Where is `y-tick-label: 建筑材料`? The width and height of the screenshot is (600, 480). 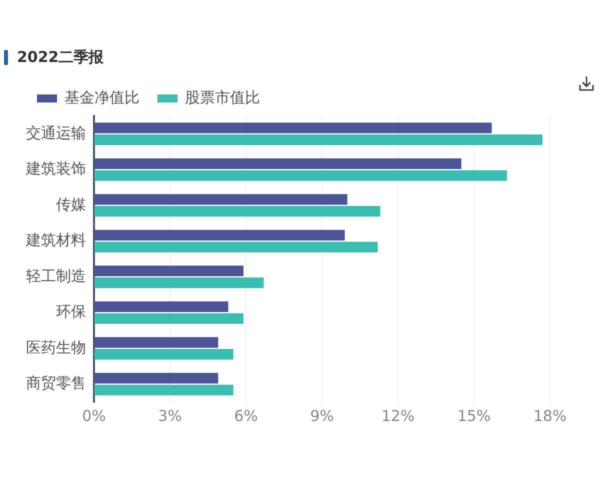 y-tick-label: 建筑材料 is located at coordinates (55, 240).